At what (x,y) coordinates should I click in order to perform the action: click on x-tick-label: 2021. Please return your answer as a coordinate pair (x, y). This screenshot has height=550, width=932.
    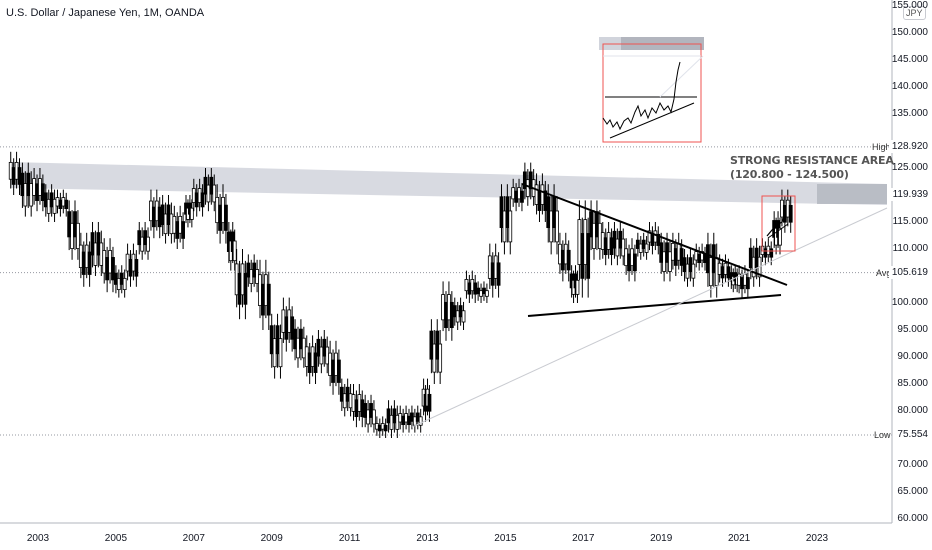
    Looking at the image, I should click on (739, 538).